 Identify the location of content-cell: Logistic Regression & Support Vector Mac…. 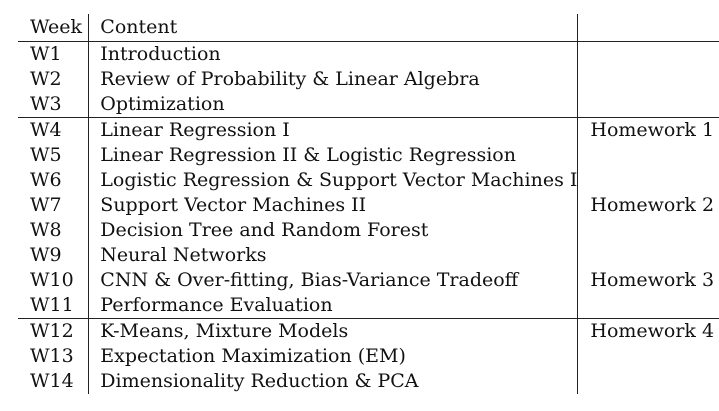
(333, 180).